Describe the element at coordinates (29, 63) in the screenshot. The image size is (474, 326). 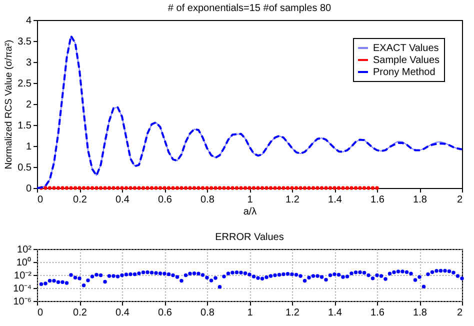
I see `y-tick-label: 3` at that location.